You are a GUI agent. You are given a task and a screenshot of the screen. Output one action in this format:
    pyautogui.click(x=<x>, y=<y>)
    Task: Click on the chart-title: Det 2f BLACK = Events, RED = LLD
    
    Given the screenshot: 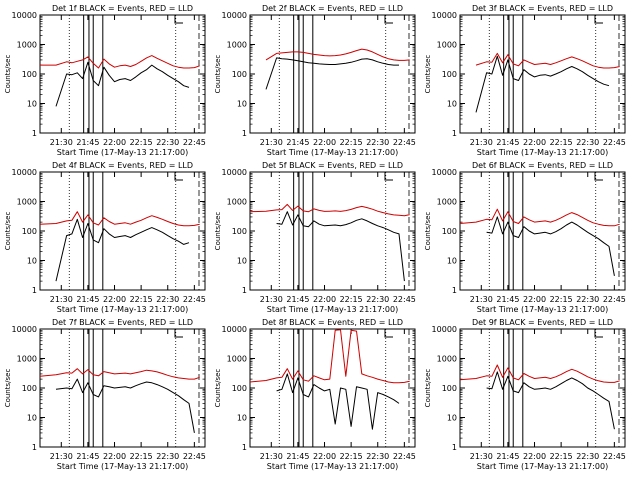 What is the action you would take?
    pyautogui.click(x=332, y=8)
    